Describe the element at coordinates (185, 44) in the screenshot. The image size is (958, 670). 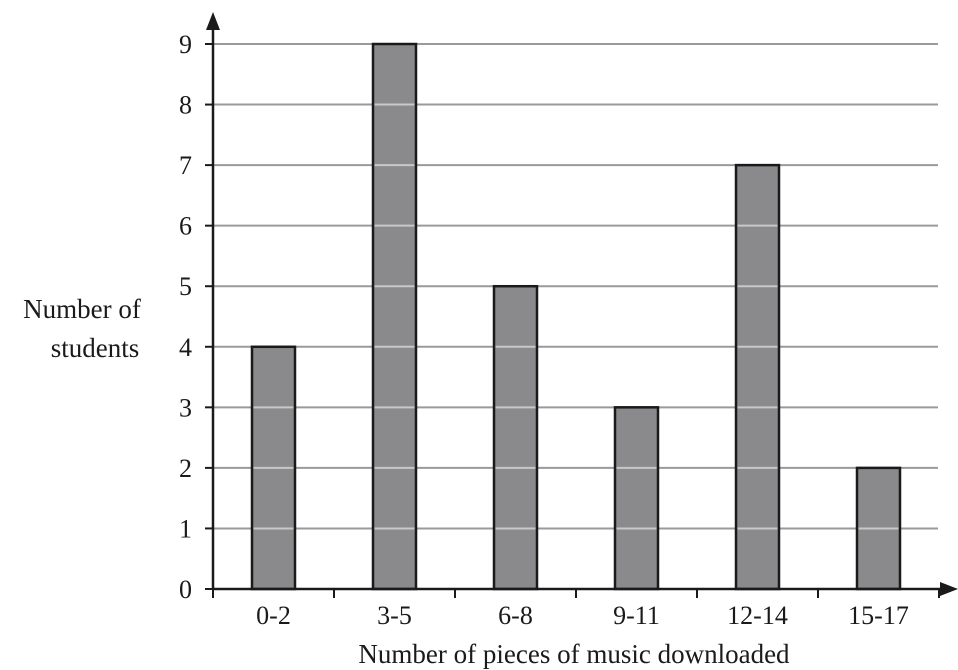
I see `y-tick-label-9: 9` at that location.